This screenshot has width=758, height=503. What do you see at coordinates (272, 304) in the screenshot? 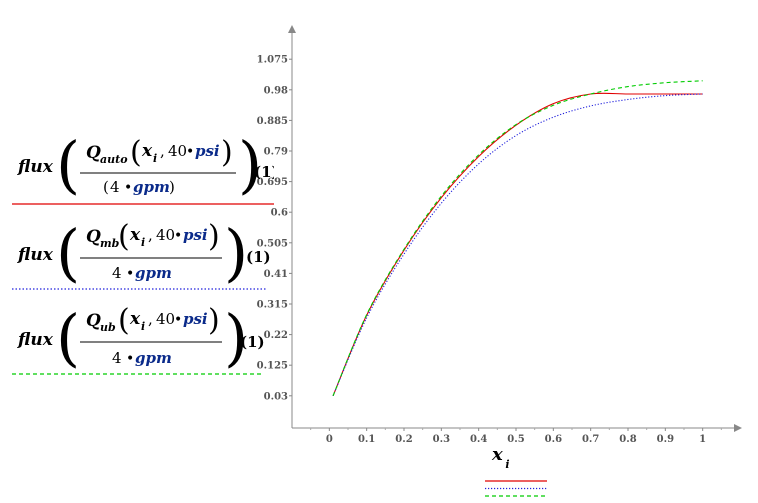
I see `y-tick-label: 0.315` at bounding box center [272, 304].